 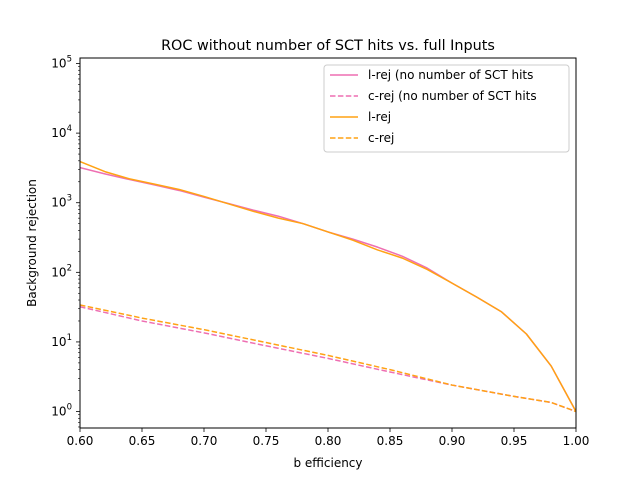 I want to click on legend-label-1: c-rej (no number of SCT hits, so click(x=452, y=96).